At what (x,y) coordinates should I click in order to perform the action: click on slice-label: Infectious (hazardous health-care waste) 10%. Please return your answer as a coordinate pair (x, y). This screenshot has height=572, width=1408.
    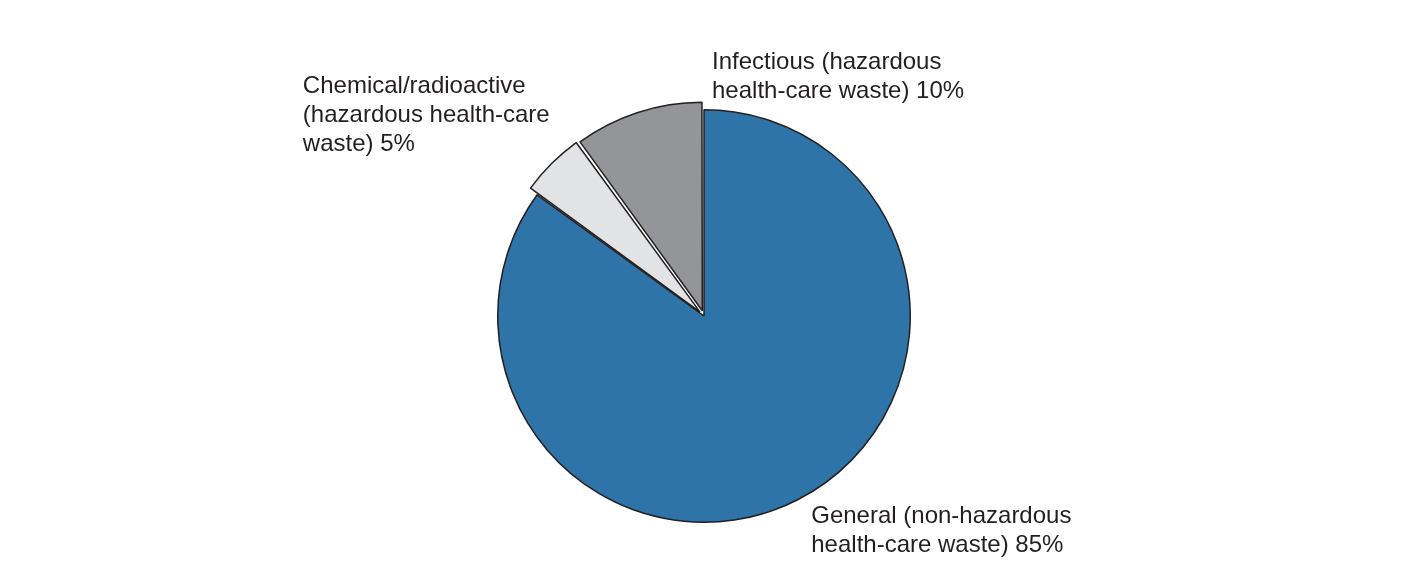
    Looking at the image, I should click on (838, 75).